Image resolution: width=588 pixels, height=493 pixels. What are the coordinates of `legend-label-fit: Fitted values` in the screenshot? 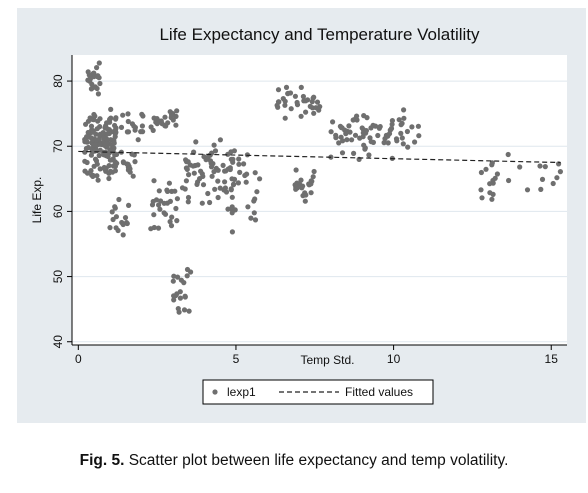 It's located at (379, 392).